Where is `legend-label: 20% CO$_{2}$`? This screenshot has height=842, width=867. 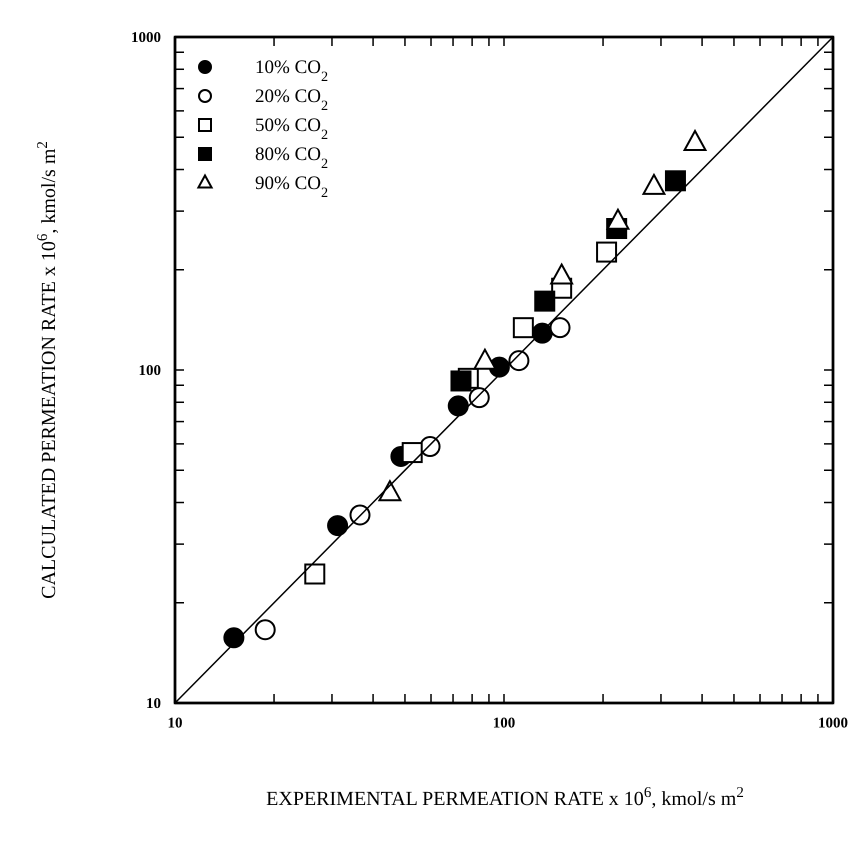 legend-label: 20% CO$_{2}$ is located at coordinates (291, 100).